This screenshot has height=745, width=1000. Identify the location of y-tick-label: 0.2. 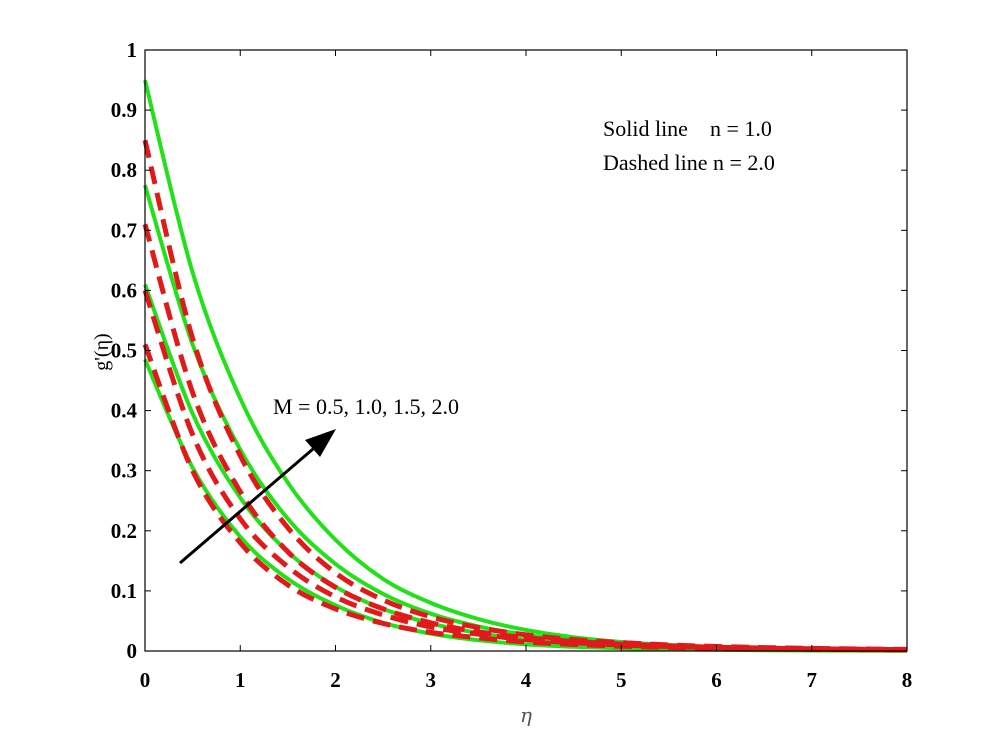
(124, 531).